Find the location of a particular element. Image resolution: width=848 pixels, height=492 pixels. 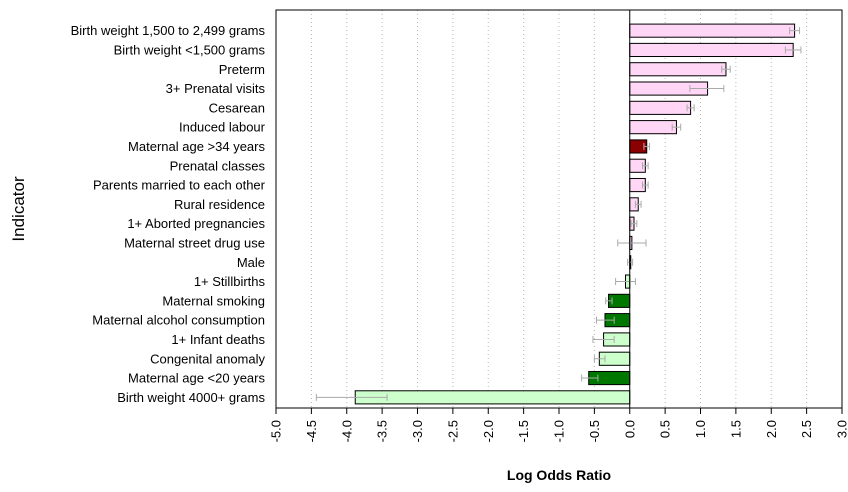

x-tick-label: 2.0 is located at coordinates (771, 429).